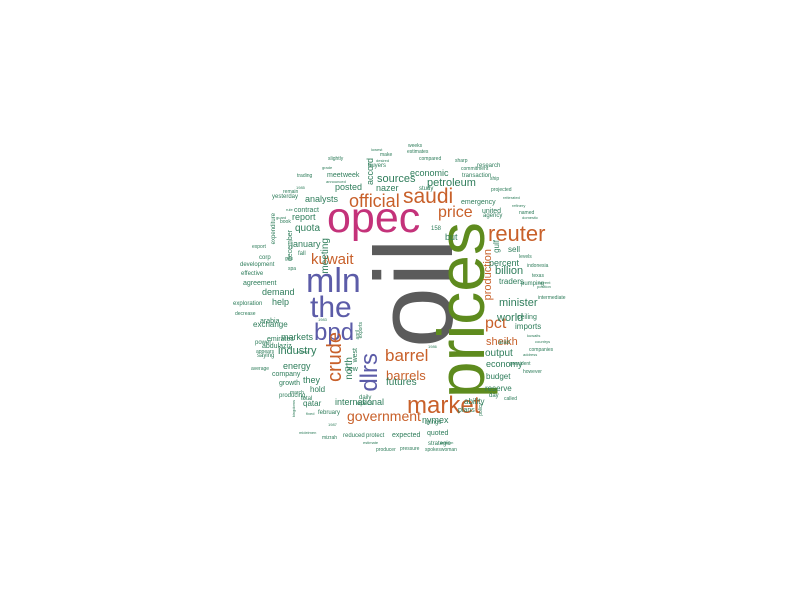 The width and height of the screenshot is (800, 600). I want to click on word-protect: protect, so click(375, 436).